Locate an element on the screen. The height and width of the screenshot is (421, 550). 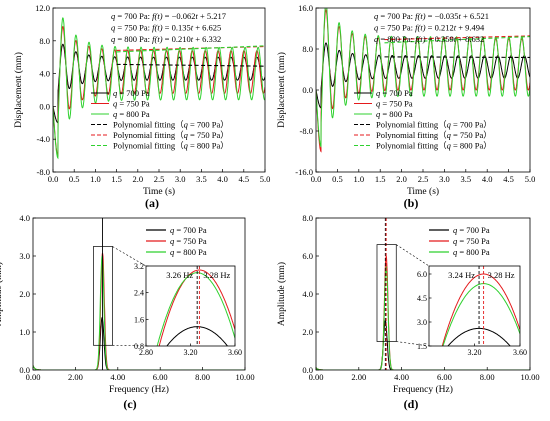
fit-equation-0: q = 700 Pa: f(t) = −0.062t + 5.217 is located at coordinates (168, 16).